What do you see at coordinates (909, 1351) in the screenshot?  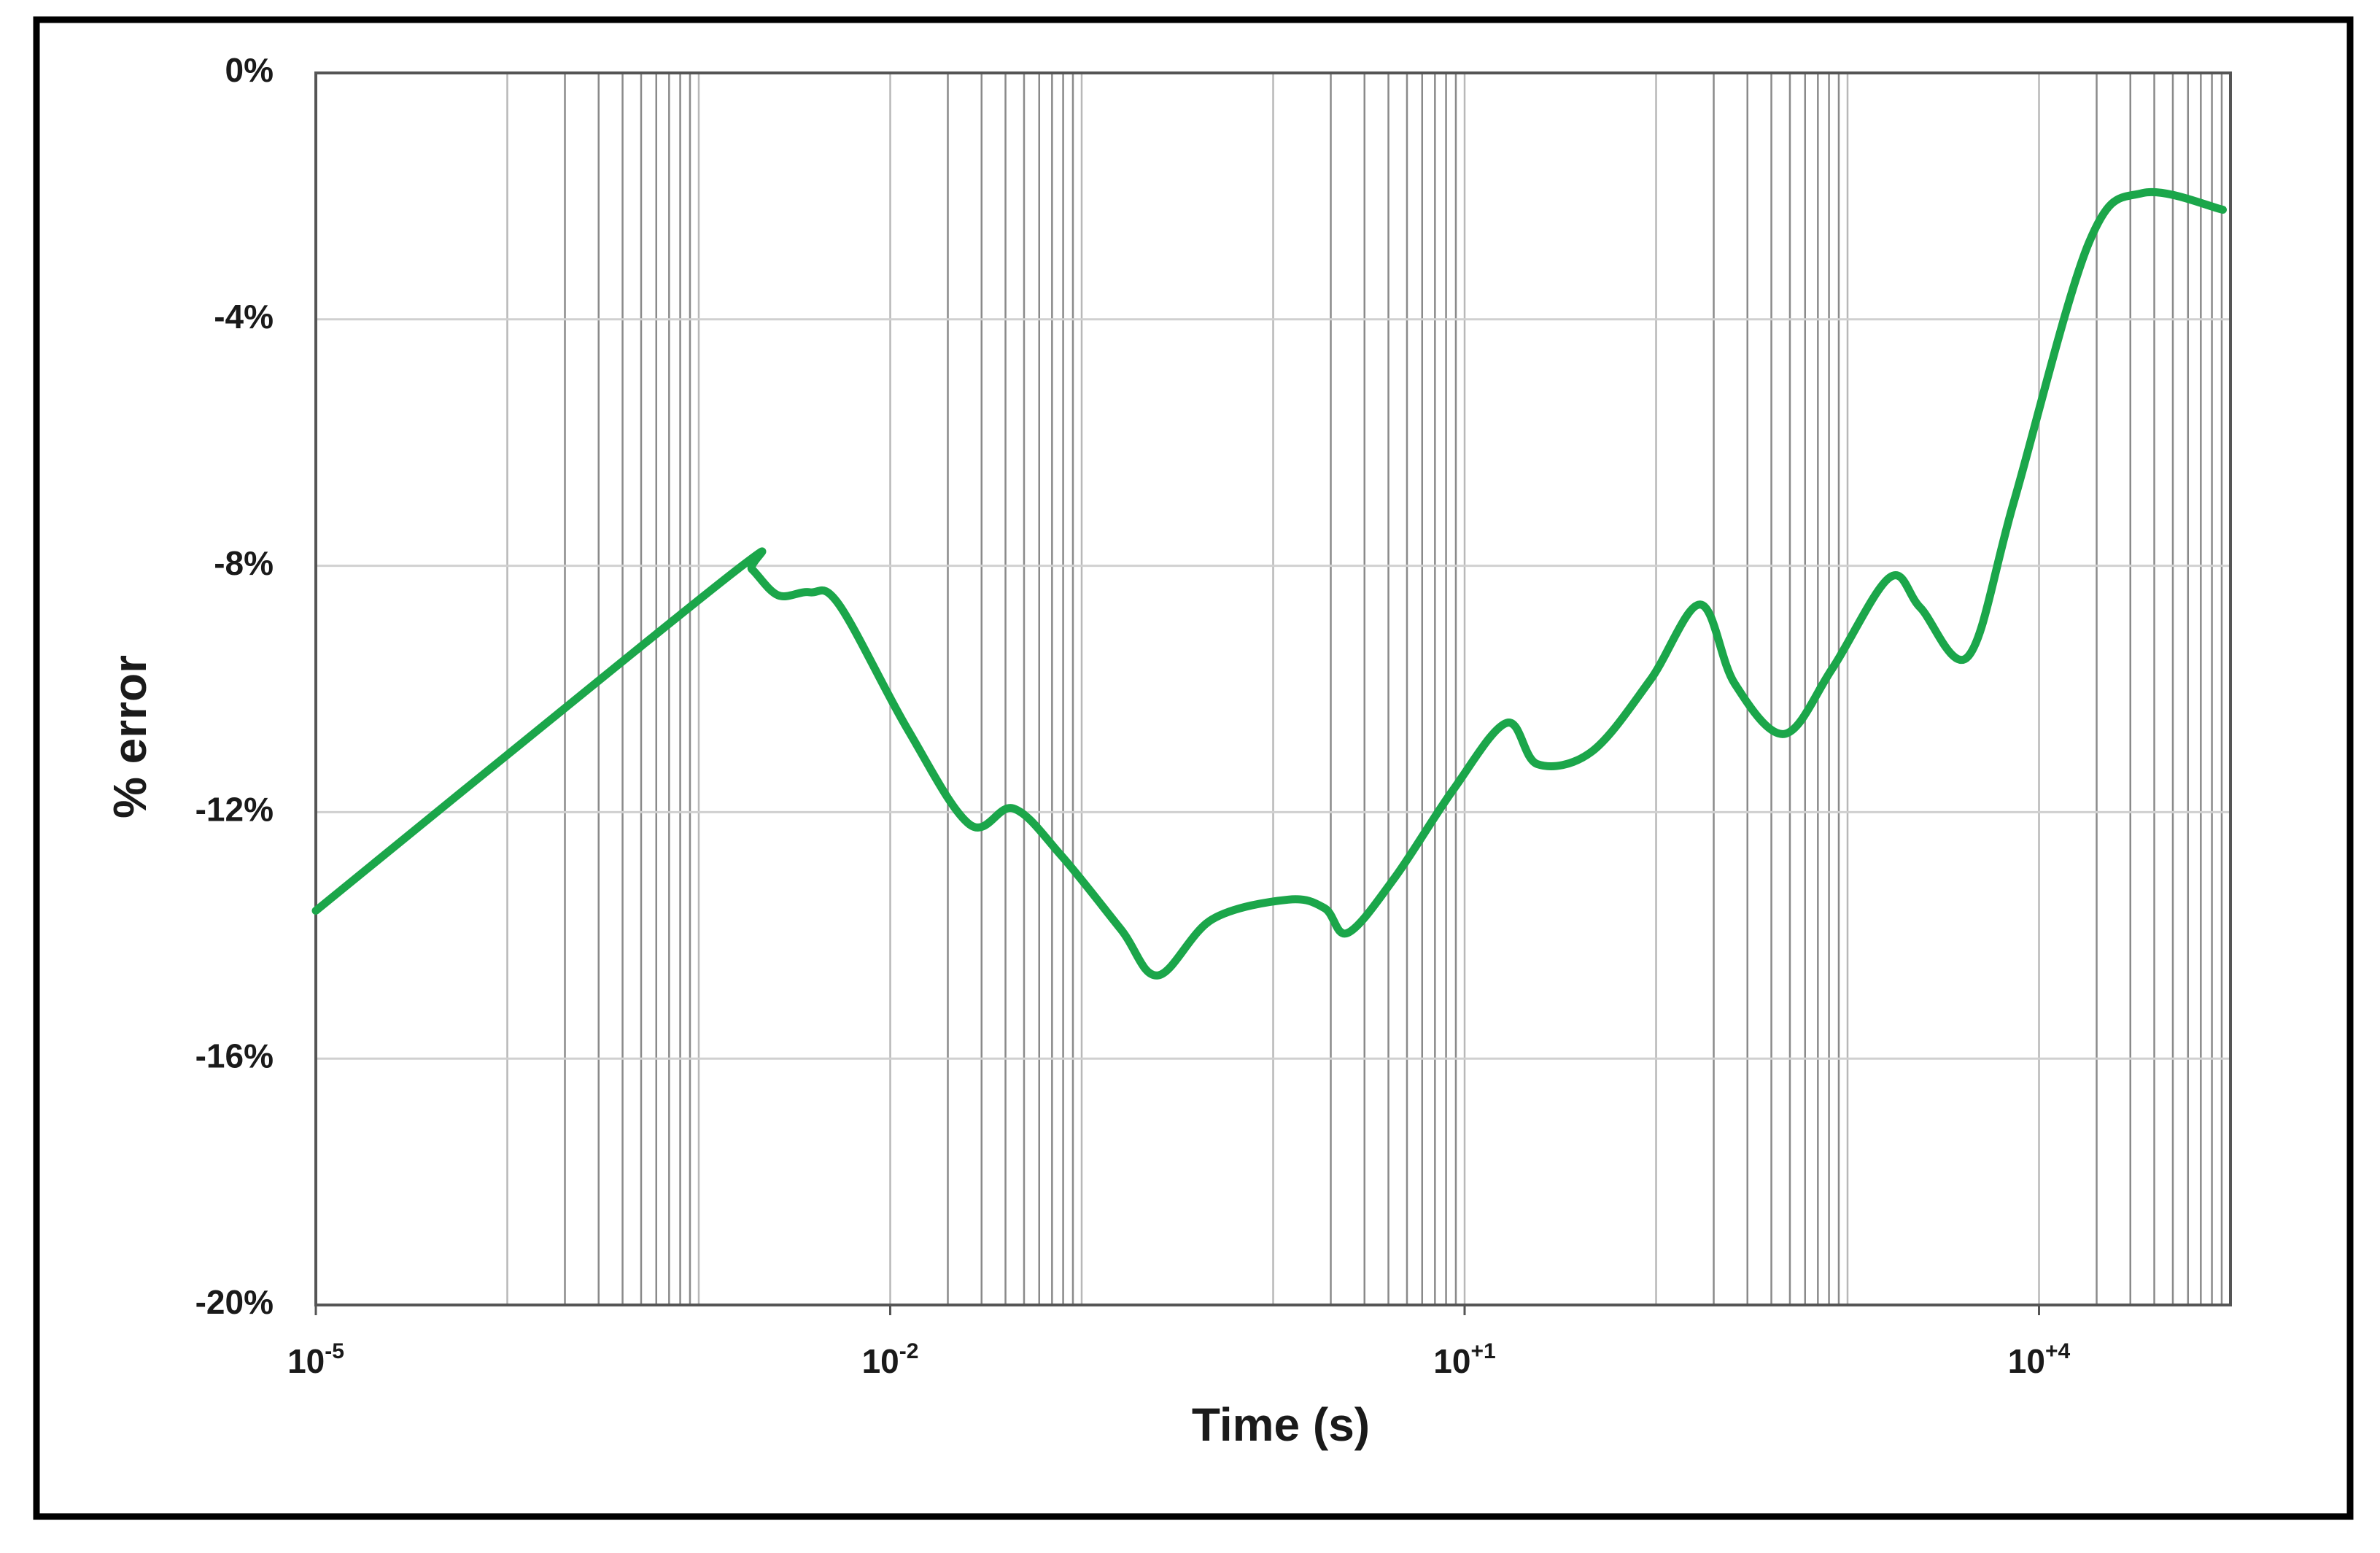 I see `x-tick-exponent: -2` at bounding box center [909, 1351].